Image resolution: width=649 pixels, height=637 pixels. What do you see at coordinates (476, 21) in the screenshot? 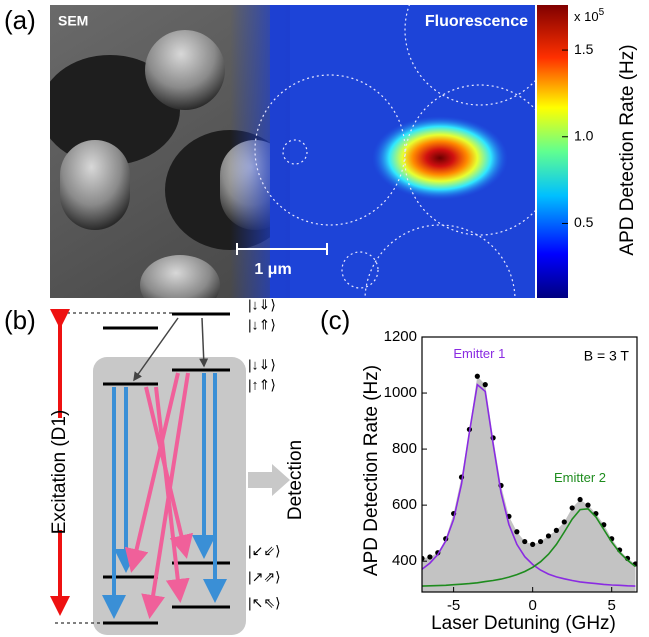
I see `fluorescence-label: Fluorescence` at bounding box center [476, 21].